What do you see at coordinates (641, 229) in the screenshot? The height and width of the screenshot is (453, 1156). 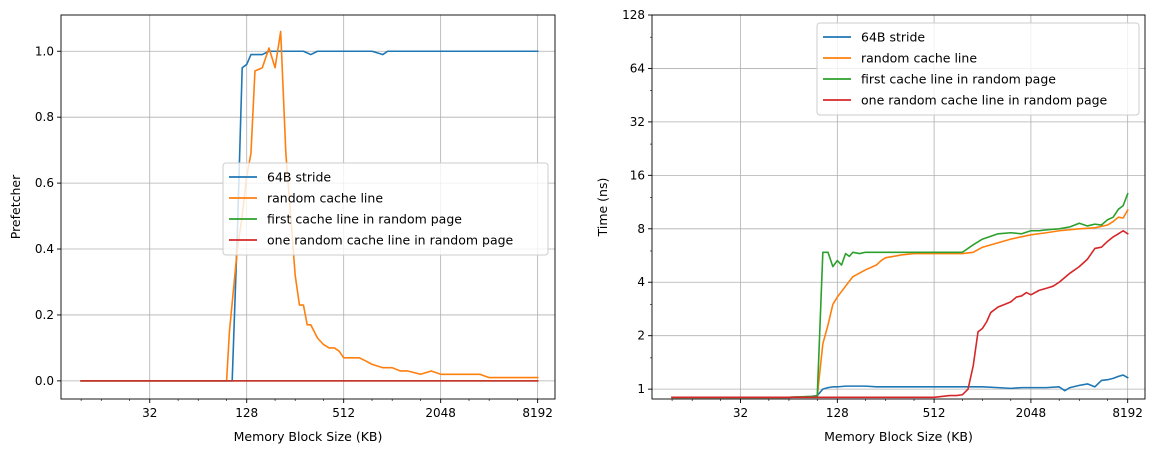 I see `y-tick-label: 8` at bounding box center [641, 229].